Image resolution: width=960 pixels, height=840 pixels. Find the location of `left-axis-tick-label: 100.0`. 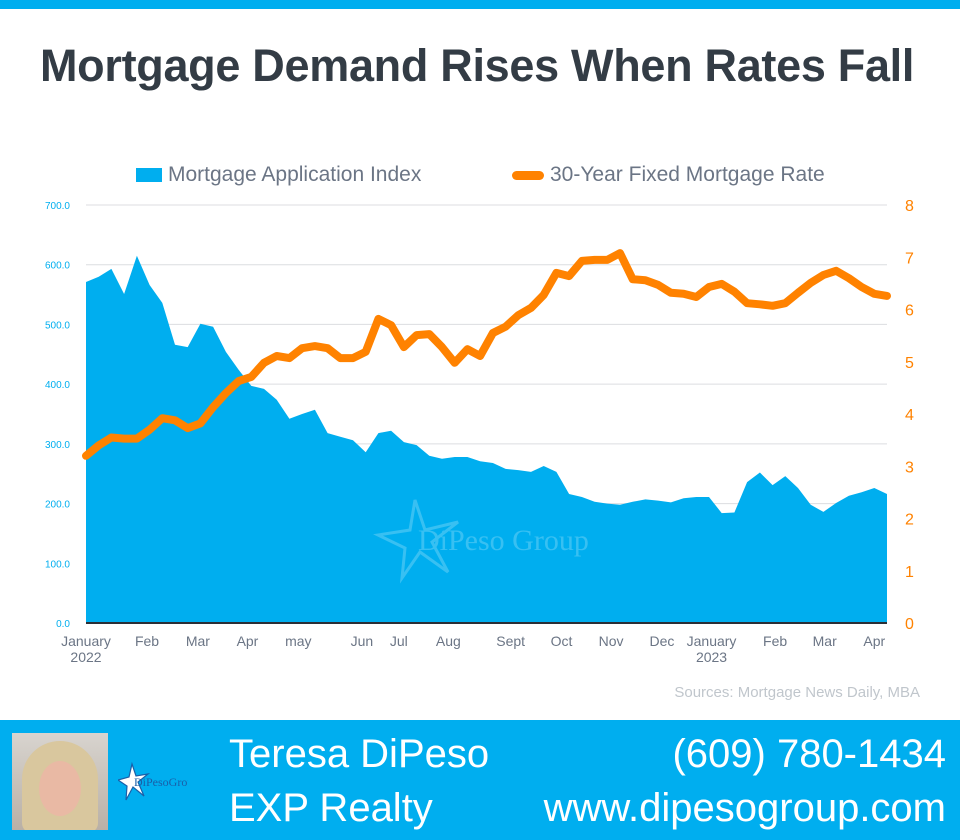

left-axis-tick-label: 100.0 is located at coordinates (57, 564).